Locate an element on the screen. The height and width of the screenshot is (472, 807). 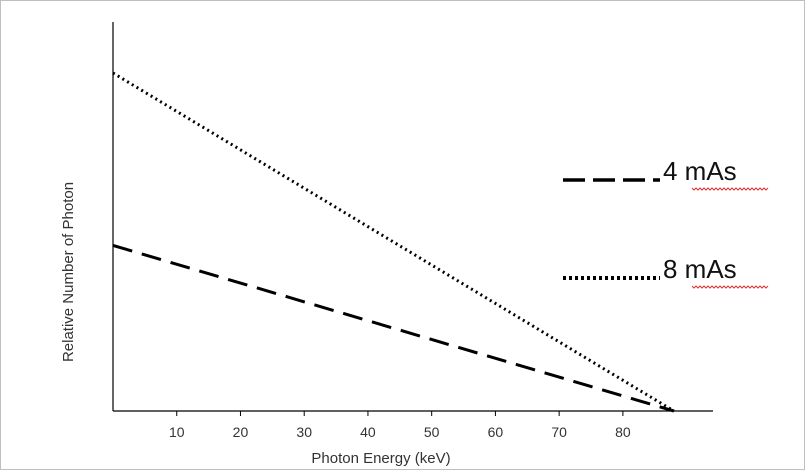
x-tick-label: 40 is located at coordinates (368, 432).